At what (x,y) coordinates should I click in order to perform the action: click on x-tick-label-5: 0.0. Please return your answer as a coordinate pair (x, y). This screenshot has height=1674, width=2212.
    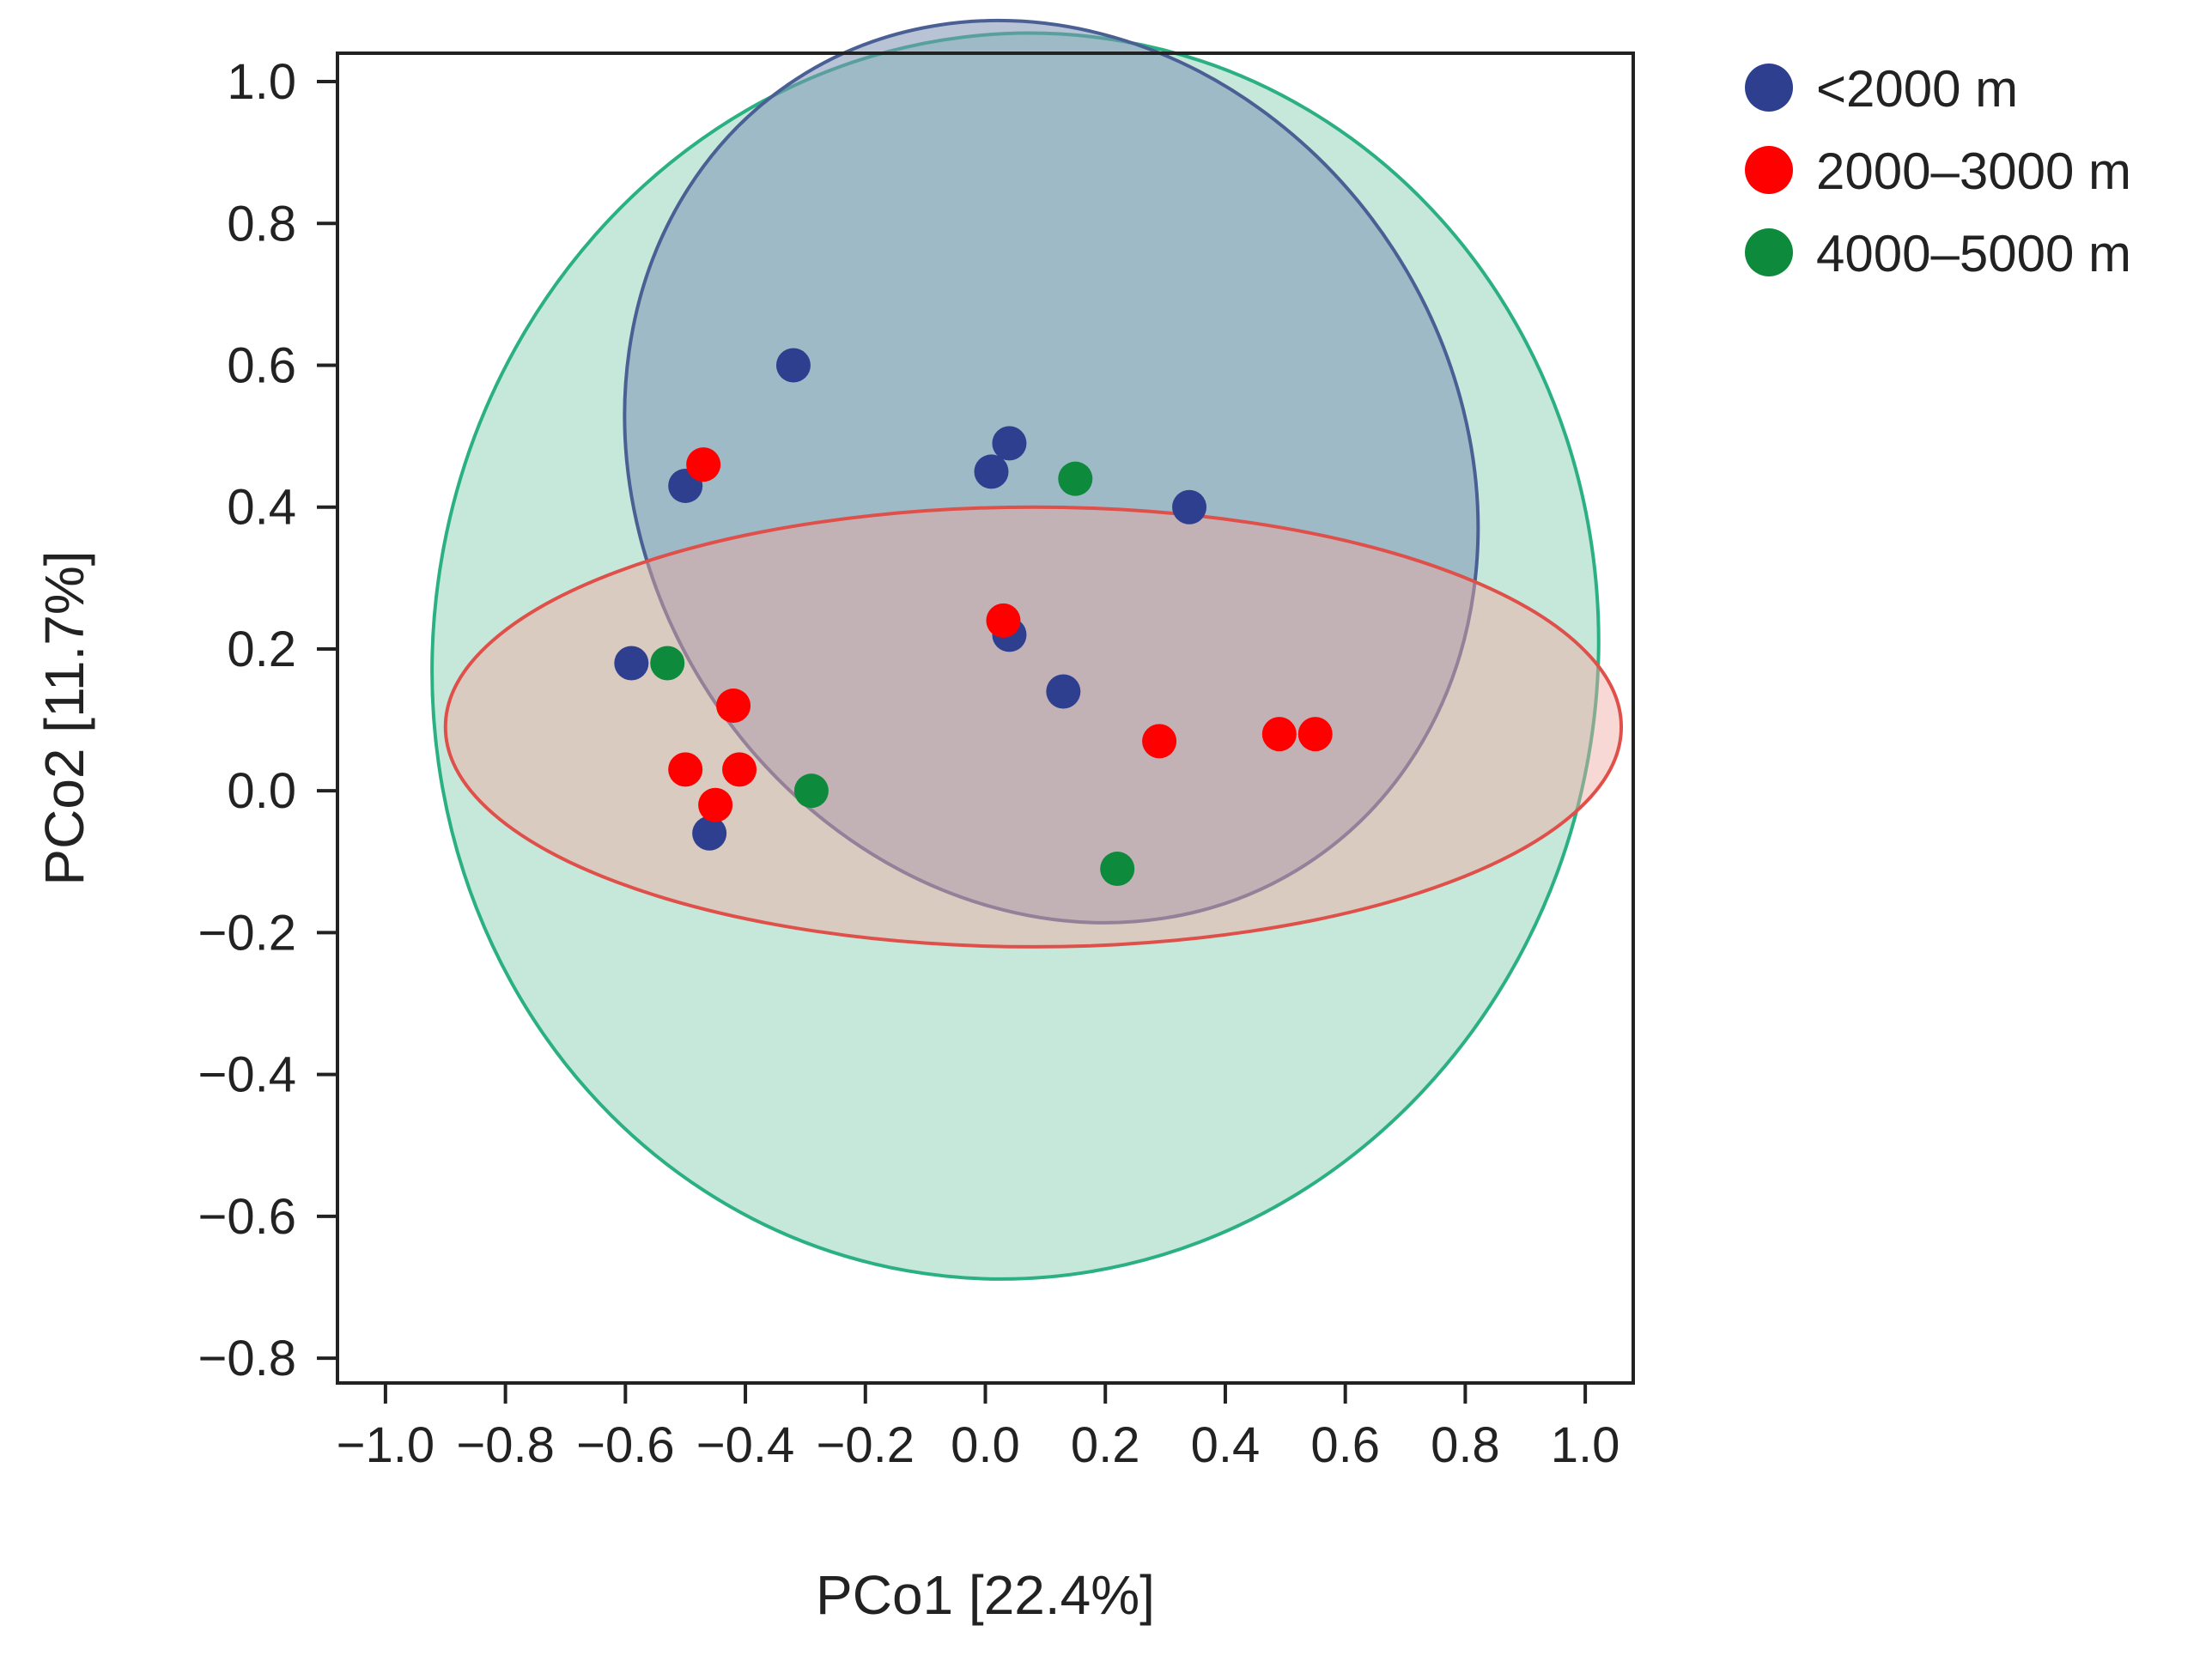
    Looking at the image, I should click on (985, 1445).